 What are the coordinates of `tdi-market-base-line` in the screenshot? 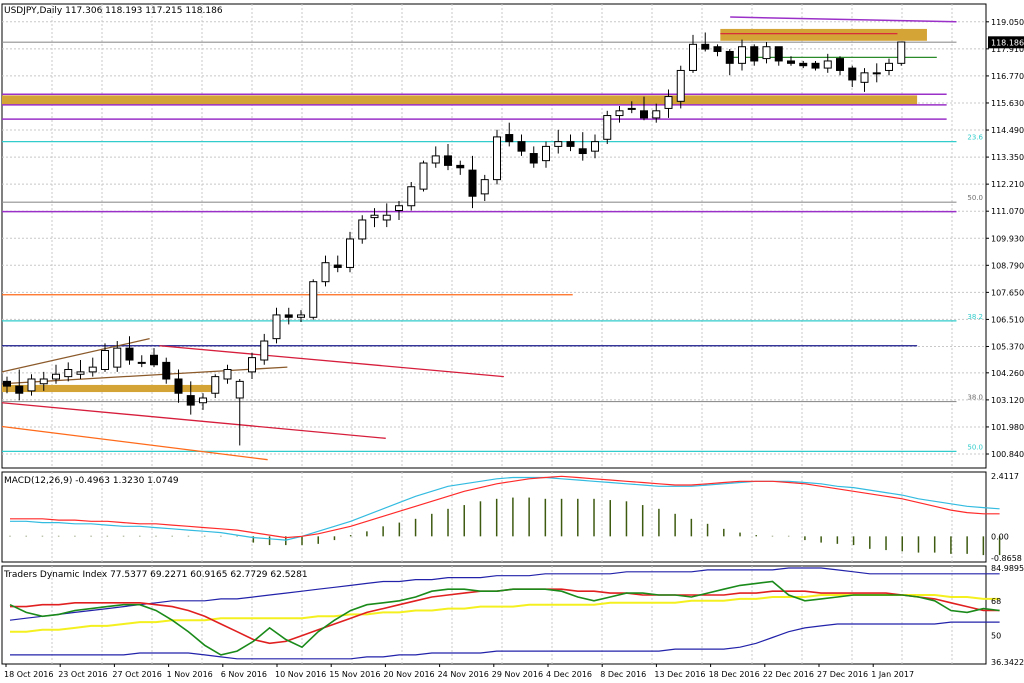 It's located at (505, 613).